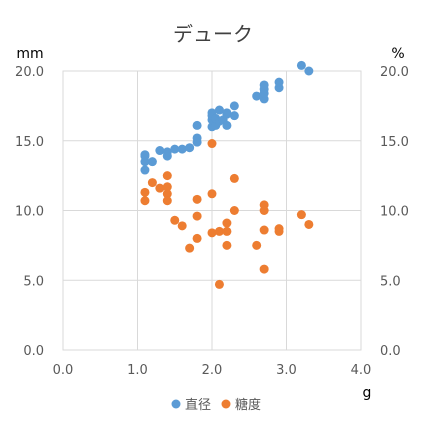 The width and height of the screenshot is (427, 431). Describe the element at coordinates (212, 370) in the screenshot. I see `x-tick-label: 2.0` at that location.